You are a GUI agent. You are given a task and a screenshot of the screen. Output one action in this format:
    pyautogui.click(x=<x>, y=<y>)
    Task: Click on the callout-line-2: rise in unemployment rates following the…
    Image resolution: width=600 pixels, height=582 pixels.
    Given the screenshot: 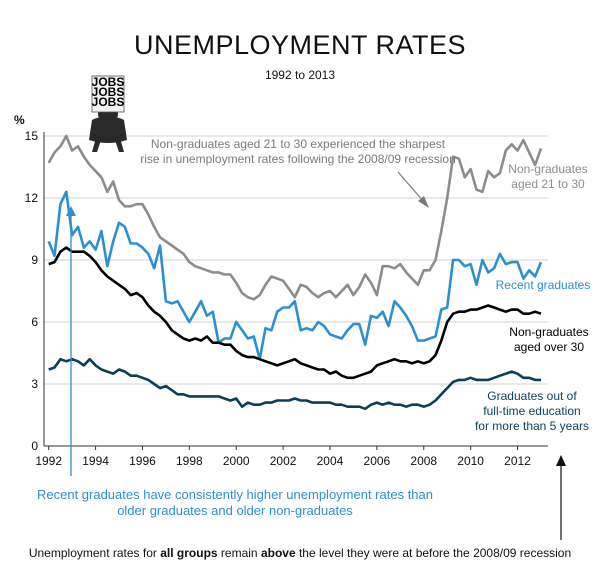 What is the action you would take?
    pyautogui.click(x=298, y=159)
    